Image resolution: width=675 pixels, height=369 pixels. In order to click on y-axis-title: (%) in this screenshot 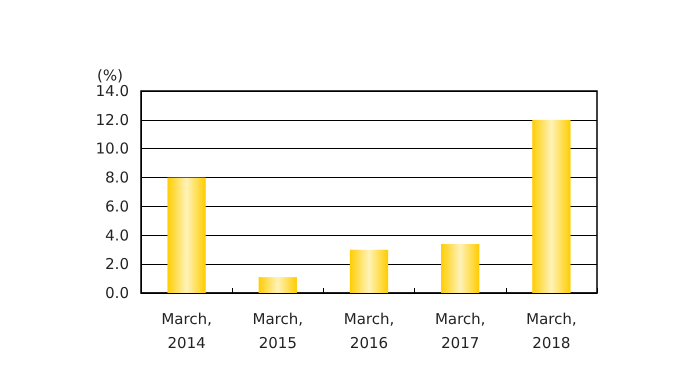, I will do `click(110, 75)`.